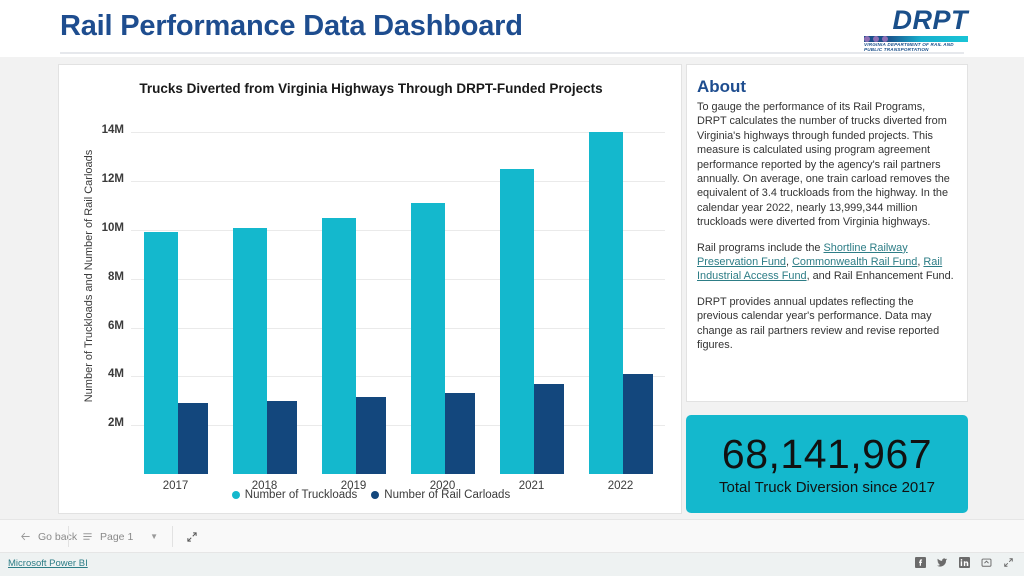  What do you see at coordinates (531, 486) in the screenshot?
I see `x-axis-tick-label: 2021` at bounding box center [531, 486].